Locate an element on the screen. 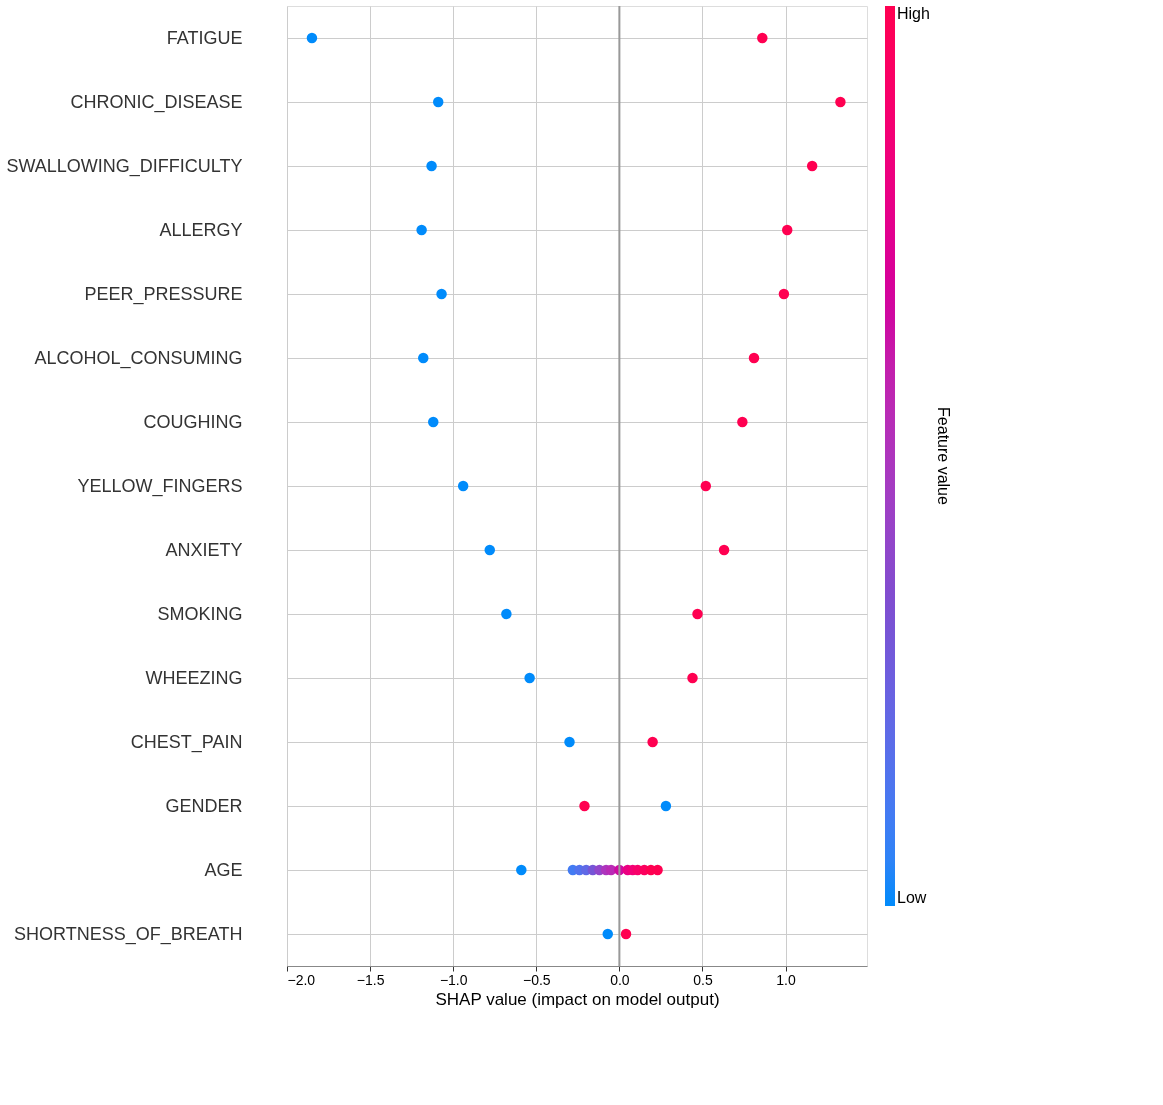 This screenshot has height=1105, width=1163. y-tick-label: AGE is located at coordinates (223, 869).